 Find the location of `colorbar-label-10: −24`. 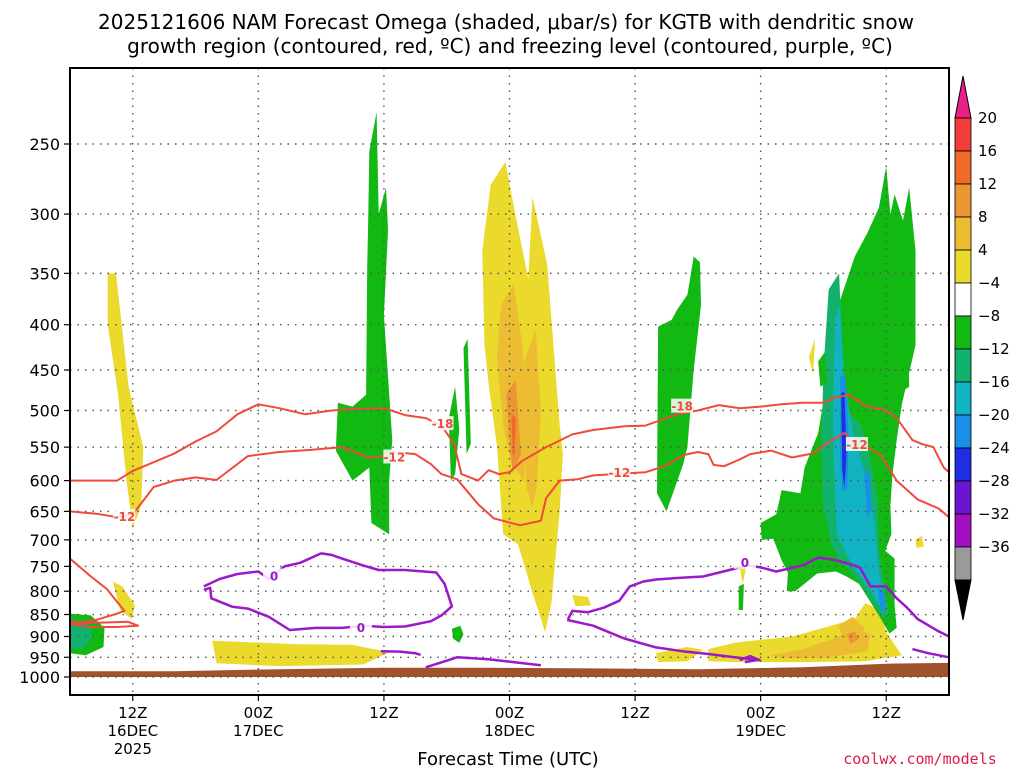

colorbar-label-10: −24 is located at coordinates (994, 448).